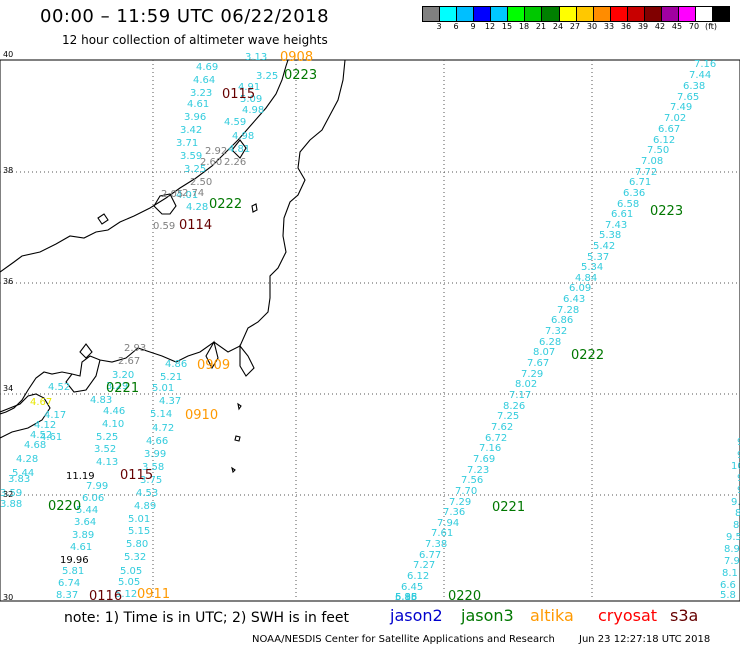  What do you see at coordinates (216, 151) in the screenshot?
I see `swh-label: 2.92` at bounding box center [216, 151].